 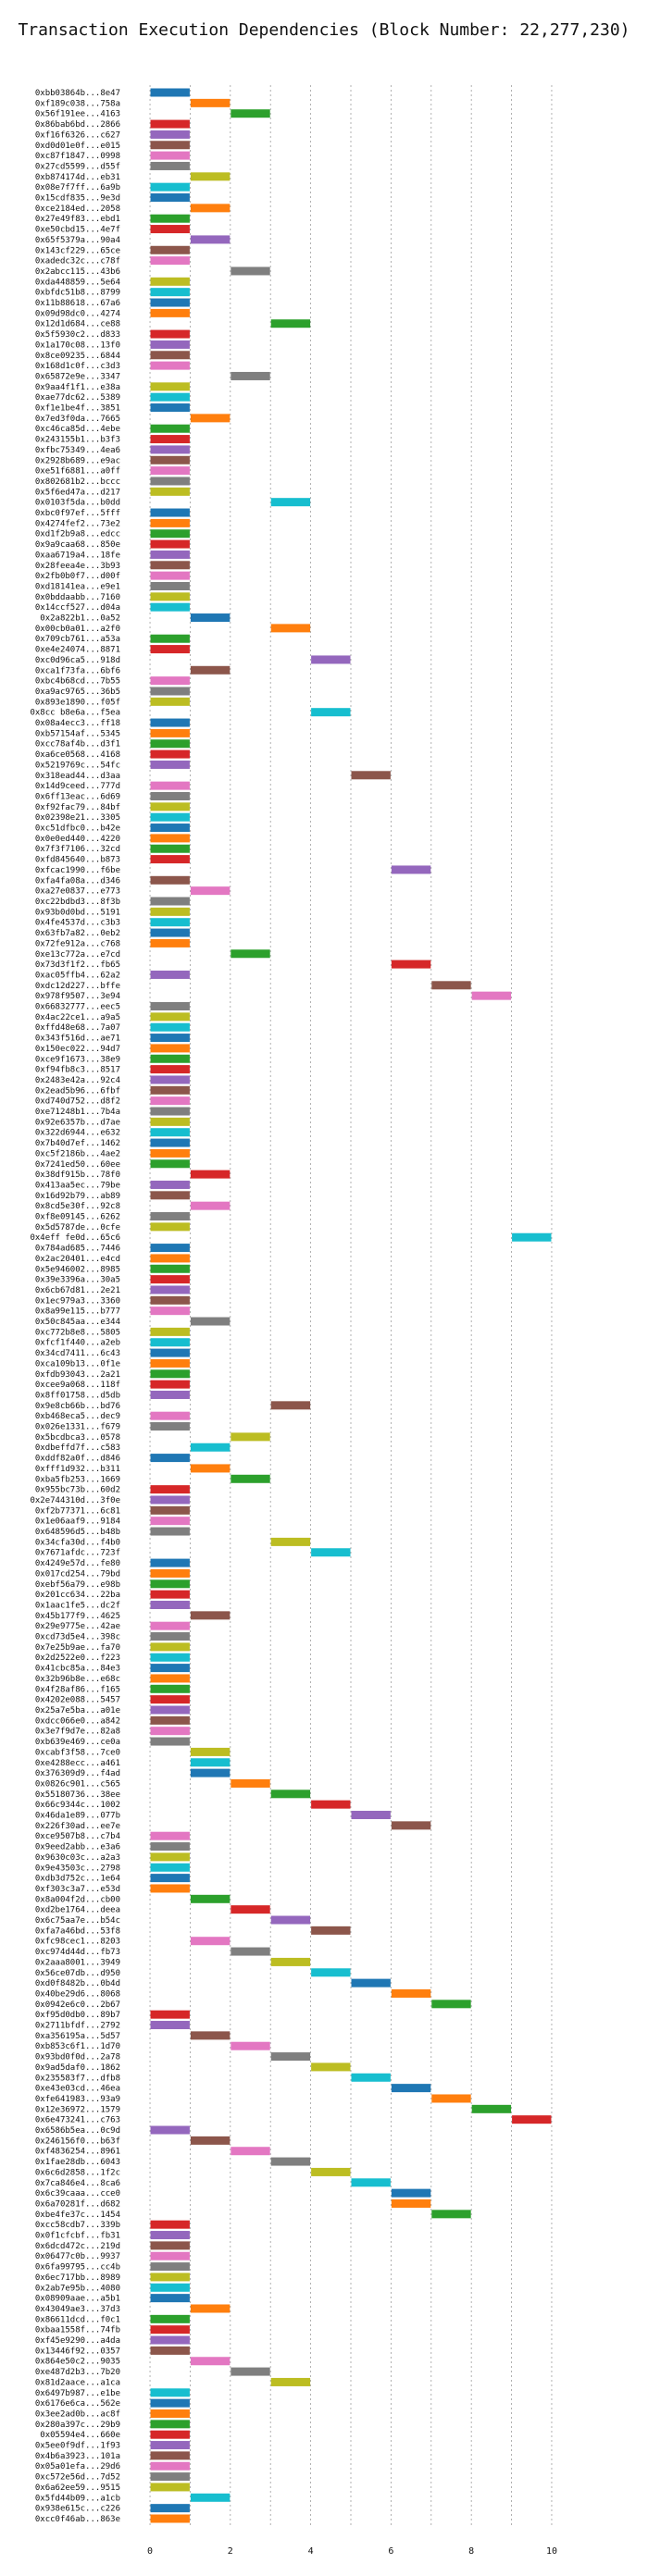 What do you see at coordinates (77, 1596) in the screenshot?
I see `y-tick-label: 0x201cc634...22ba` at bounding box center [77, 1596].